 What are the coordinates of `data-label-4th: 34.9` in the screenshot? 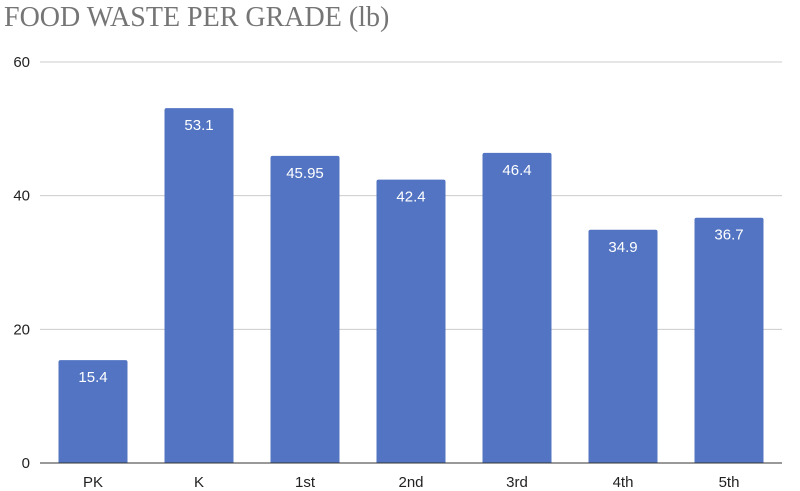 It's located at (622, 247).